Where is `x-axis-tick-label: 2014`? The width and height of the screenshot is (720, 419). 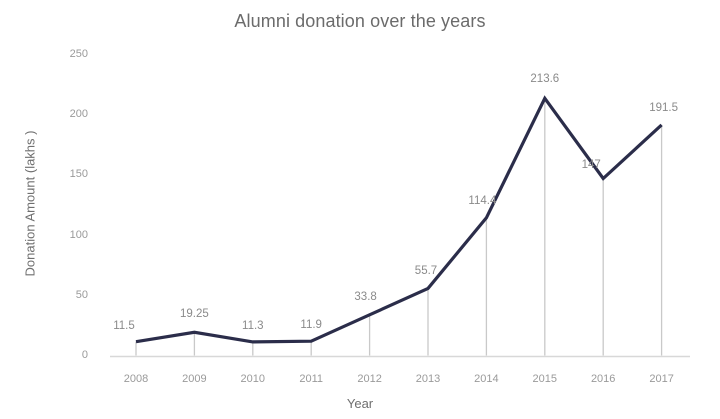
x-axis-tick-label: 2014 is located at coordinates (486, 379).